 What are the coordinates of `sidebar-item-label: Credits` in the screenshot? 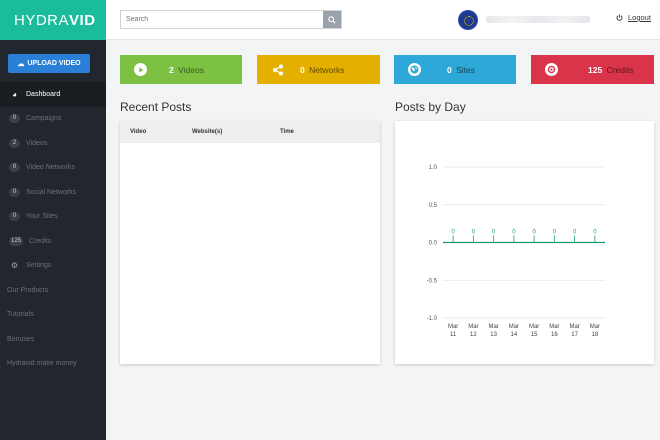 It's located at (40, 241).